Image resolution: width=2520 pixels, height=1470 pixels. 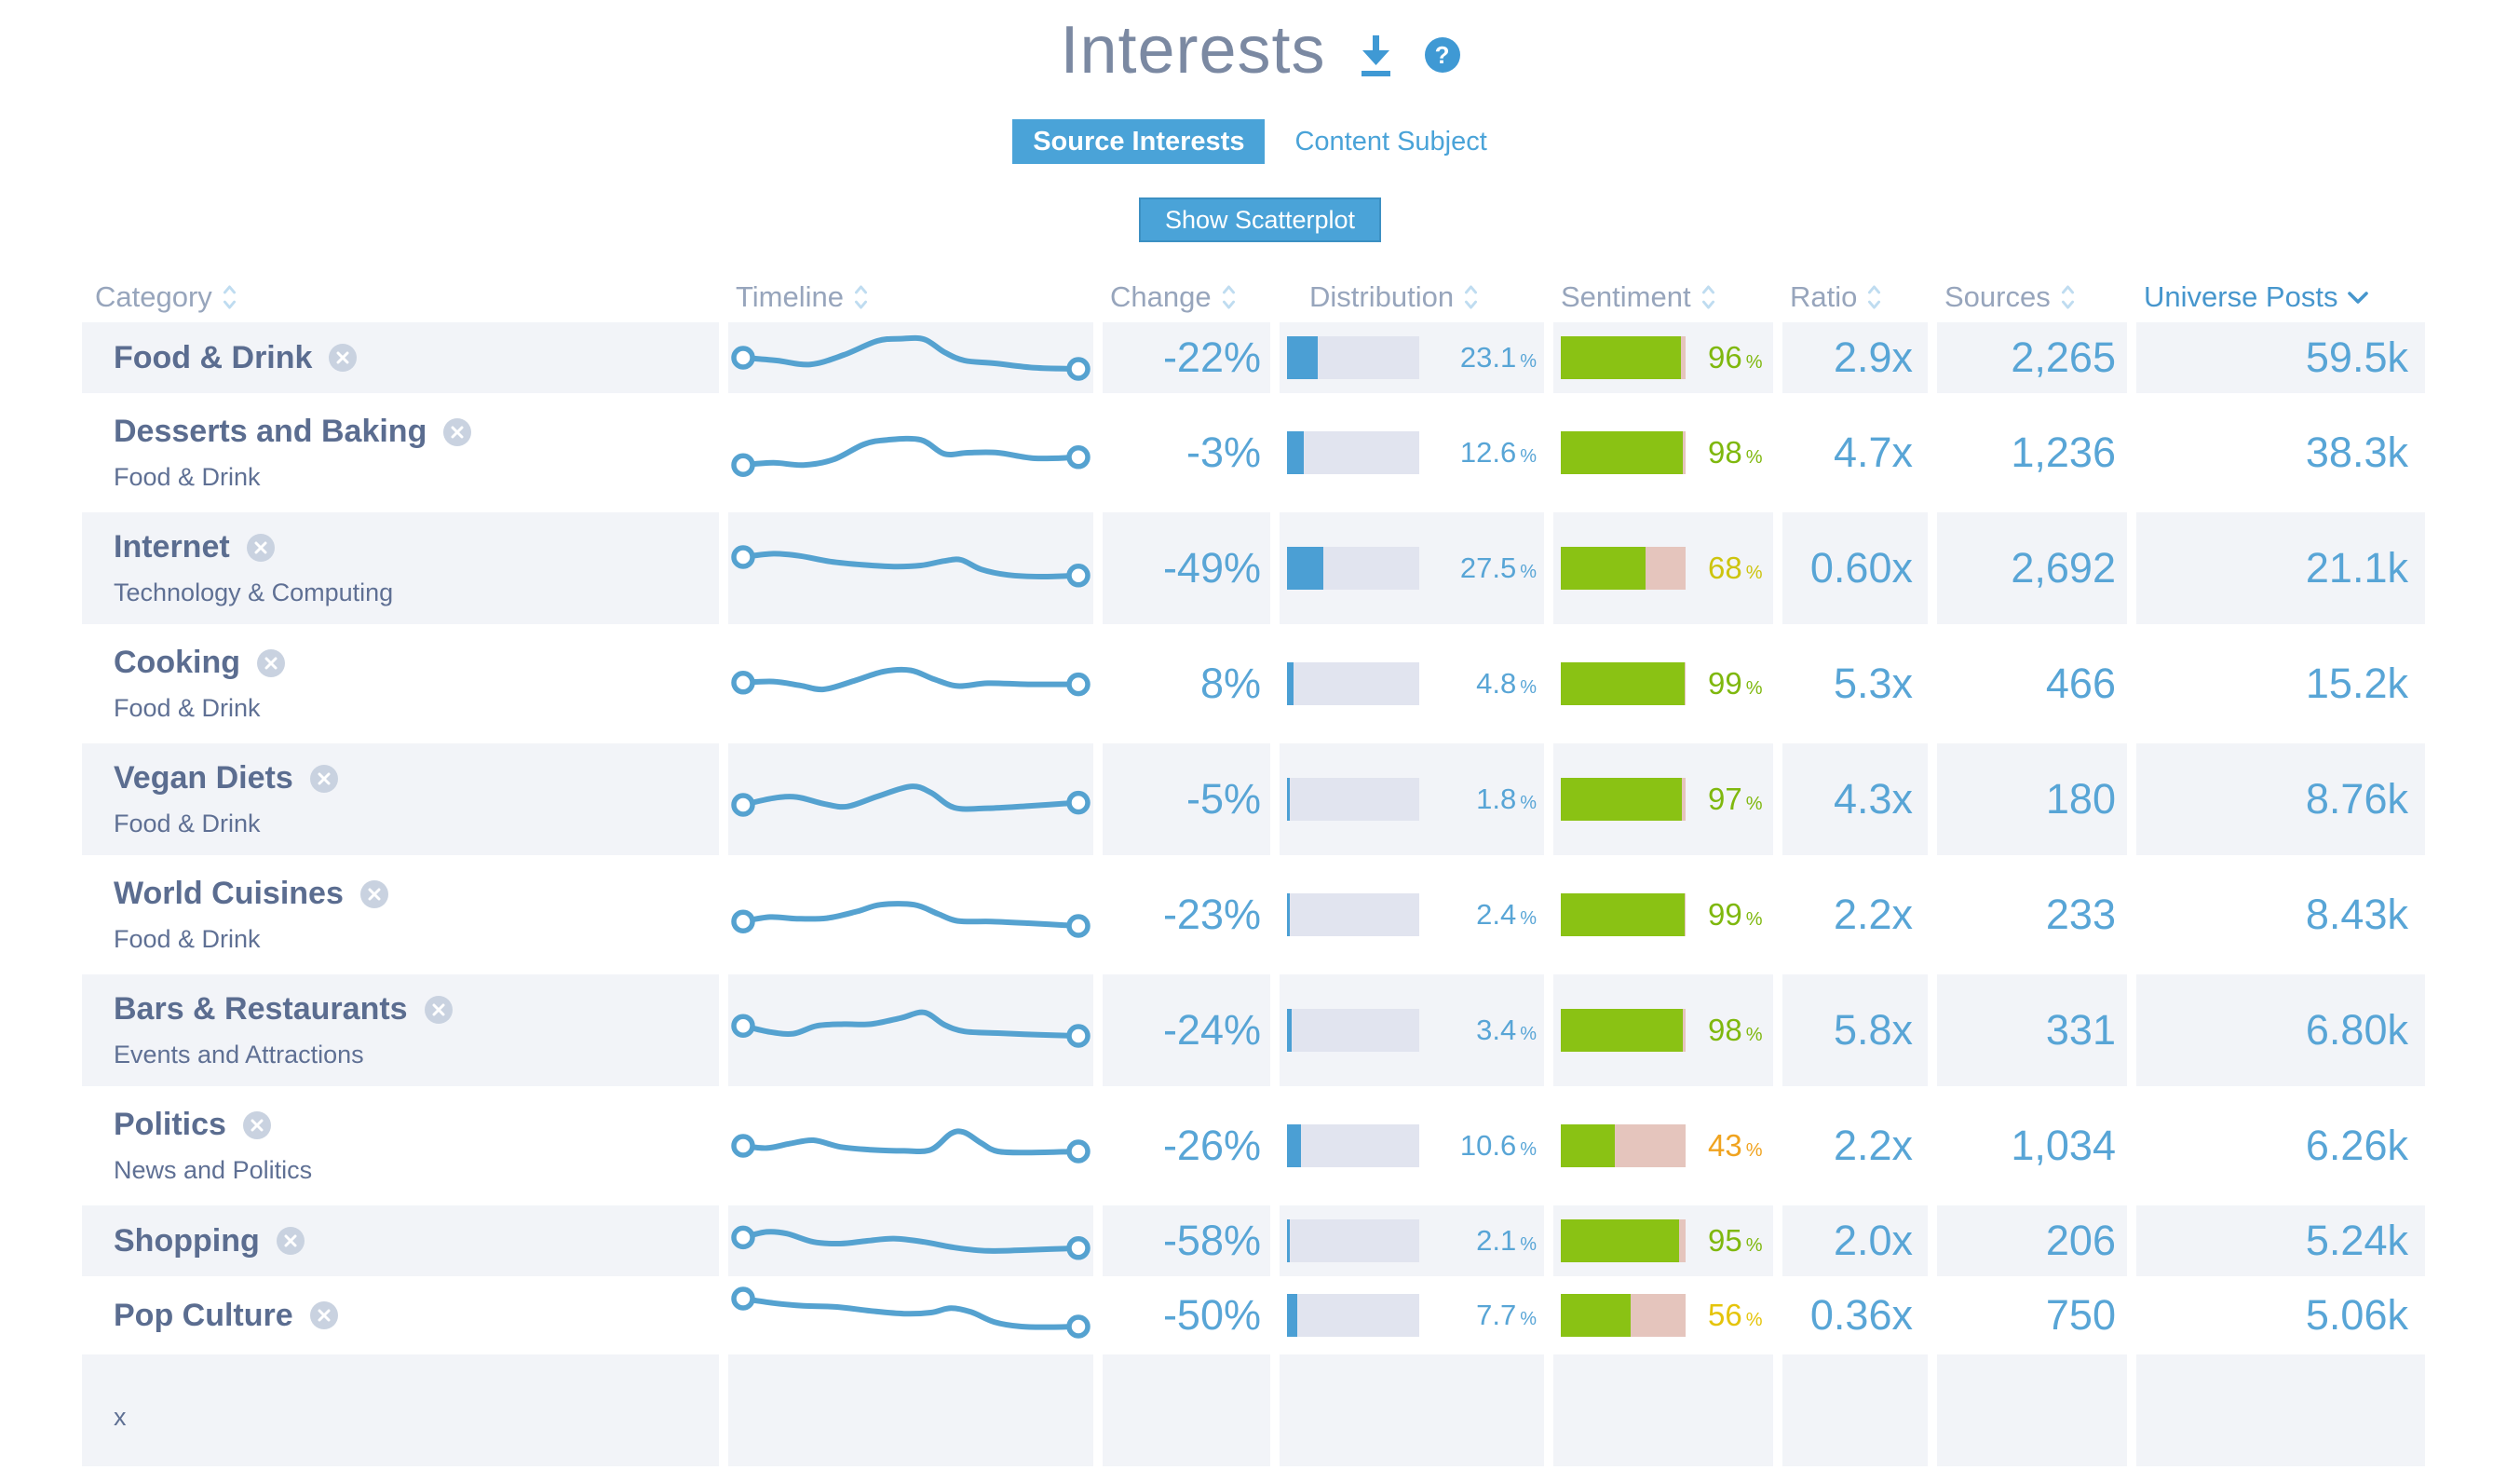 I want to click on change-cell: -22%, so click(x=1186, y=357).